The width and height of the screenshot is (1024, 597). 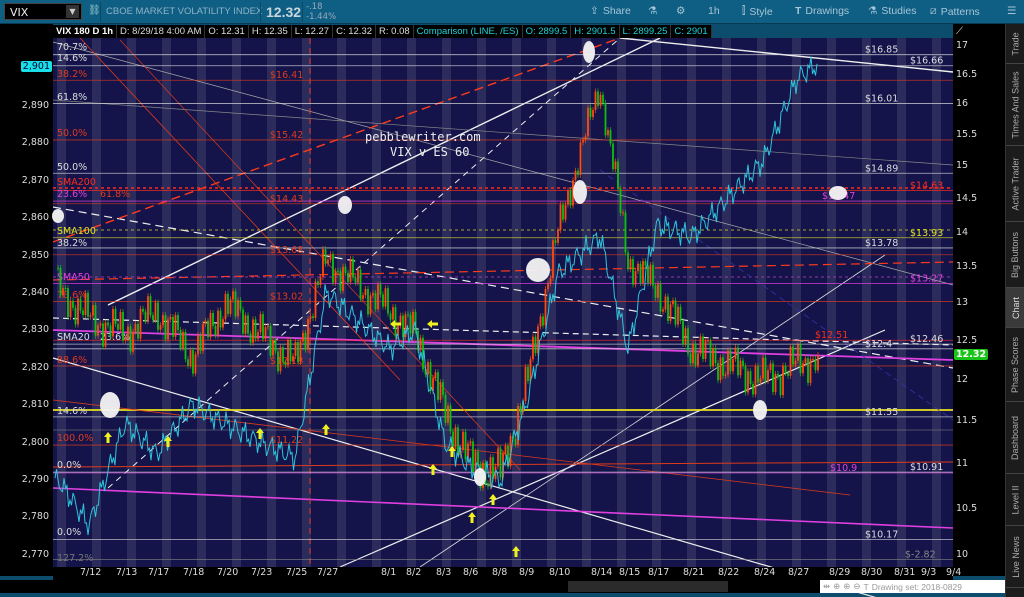 What do you see at coordinates (94, 10) in the screenshot?
I see `link-icon: ⛓` at bounding box center [94, 10].